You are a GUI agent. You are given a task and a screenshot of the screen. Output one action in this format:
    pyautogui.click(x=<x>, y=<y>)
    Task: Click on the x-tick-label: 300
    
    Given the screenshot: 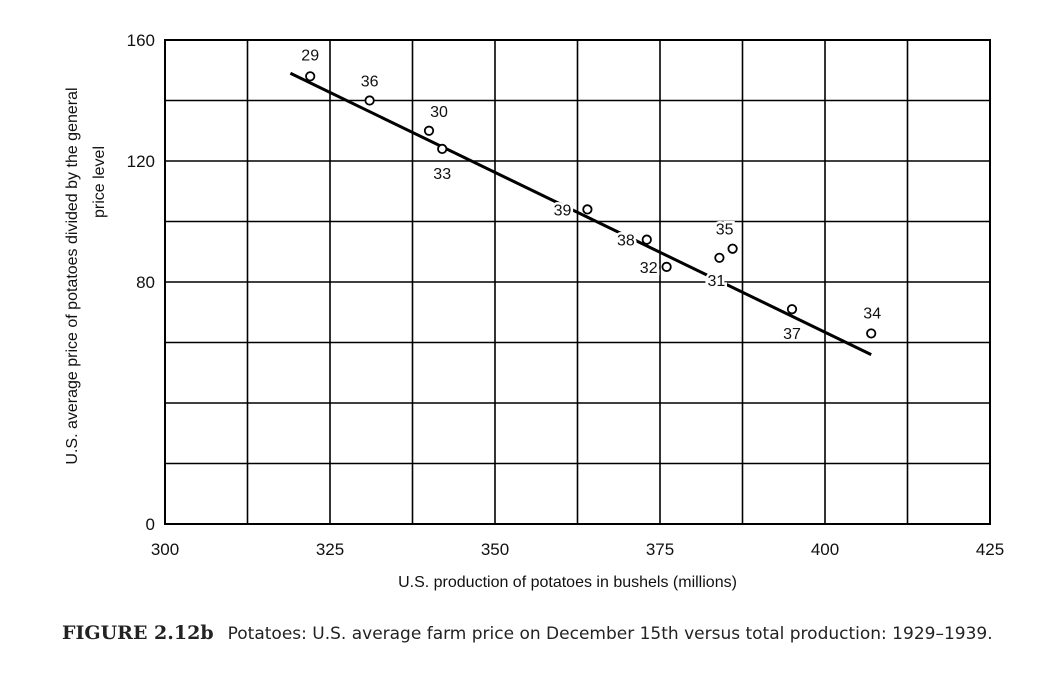 What is the action you would take?
    pyautogui.click(x=165, y=549)
    